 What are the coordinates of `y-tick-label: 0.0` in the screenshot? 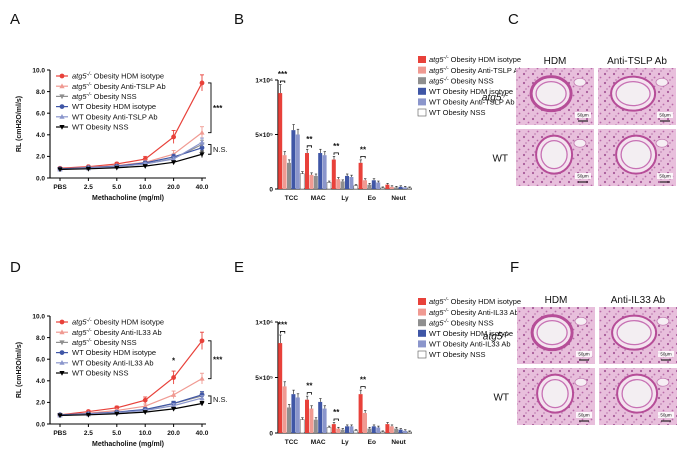 It's located at (40, 178).